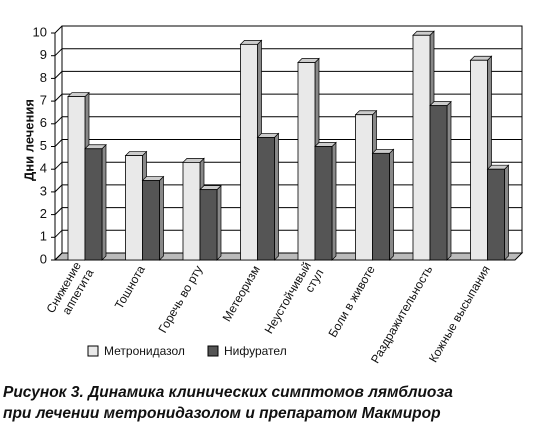 The width and height of the screenshot is (550, 433). What do you see at coordinates (351, 301) in the screenshot?
I see `x-tick-label: Боли в животе` at bounding box center [351, 301].